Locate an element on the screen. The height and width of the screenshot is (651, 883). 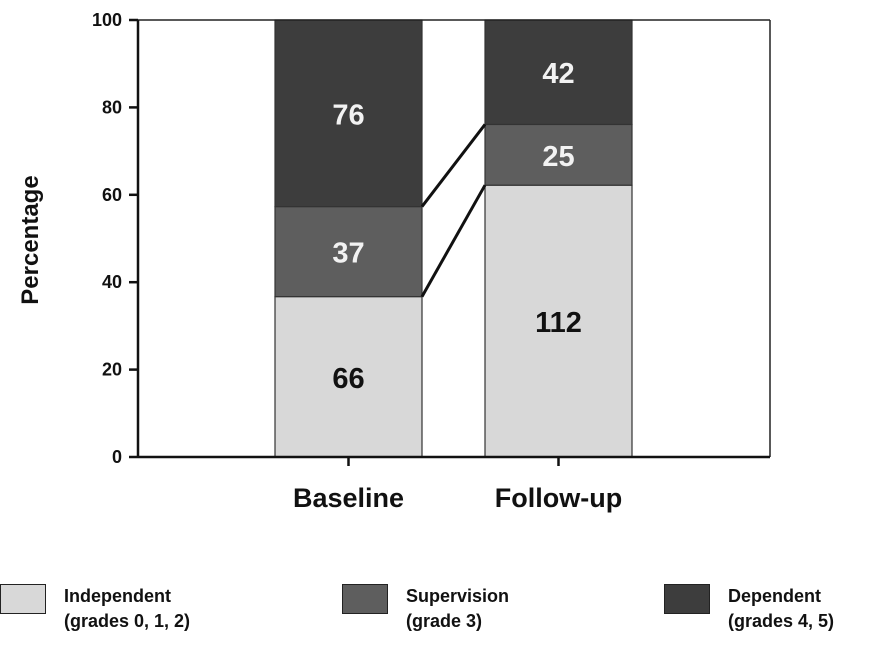
legend-label-dependent: Dependent (grades 4, 5) is located at coordinates (781, 609).